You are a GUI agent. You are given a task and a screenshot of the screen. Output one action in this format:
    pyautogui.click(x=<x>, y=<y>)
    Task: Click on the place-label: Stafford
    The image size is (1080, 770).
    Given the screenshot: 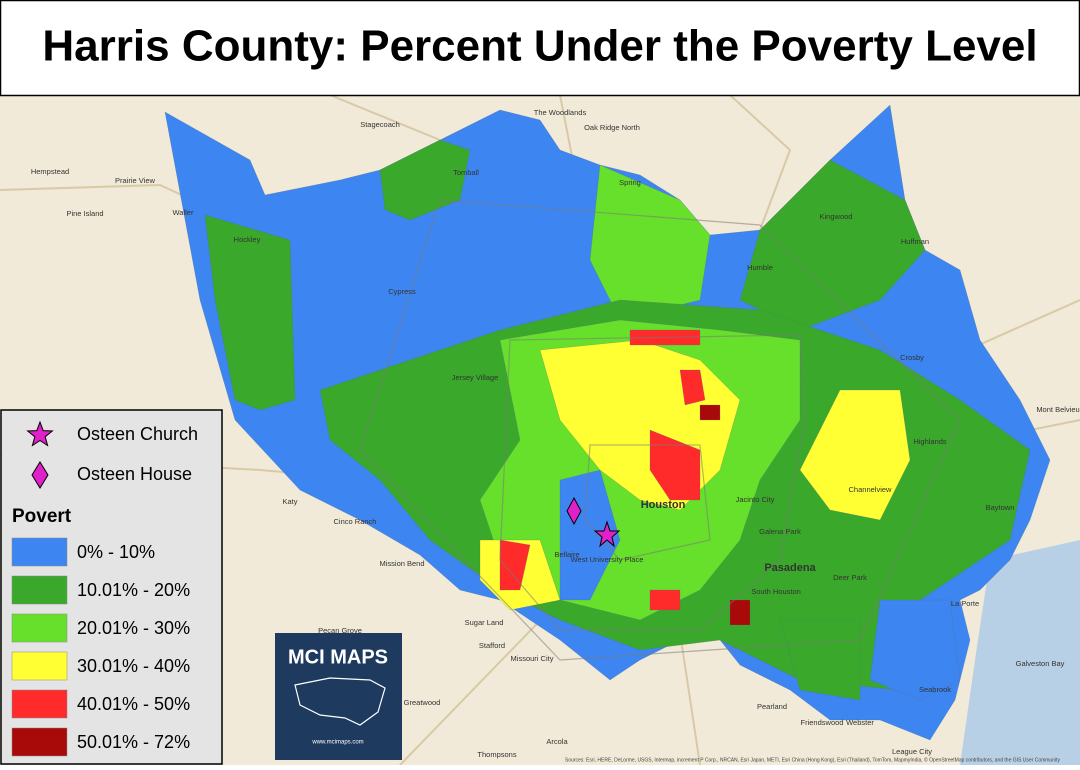 What is the action you would take?
    pyautogui.click(x=492, y=645)
    